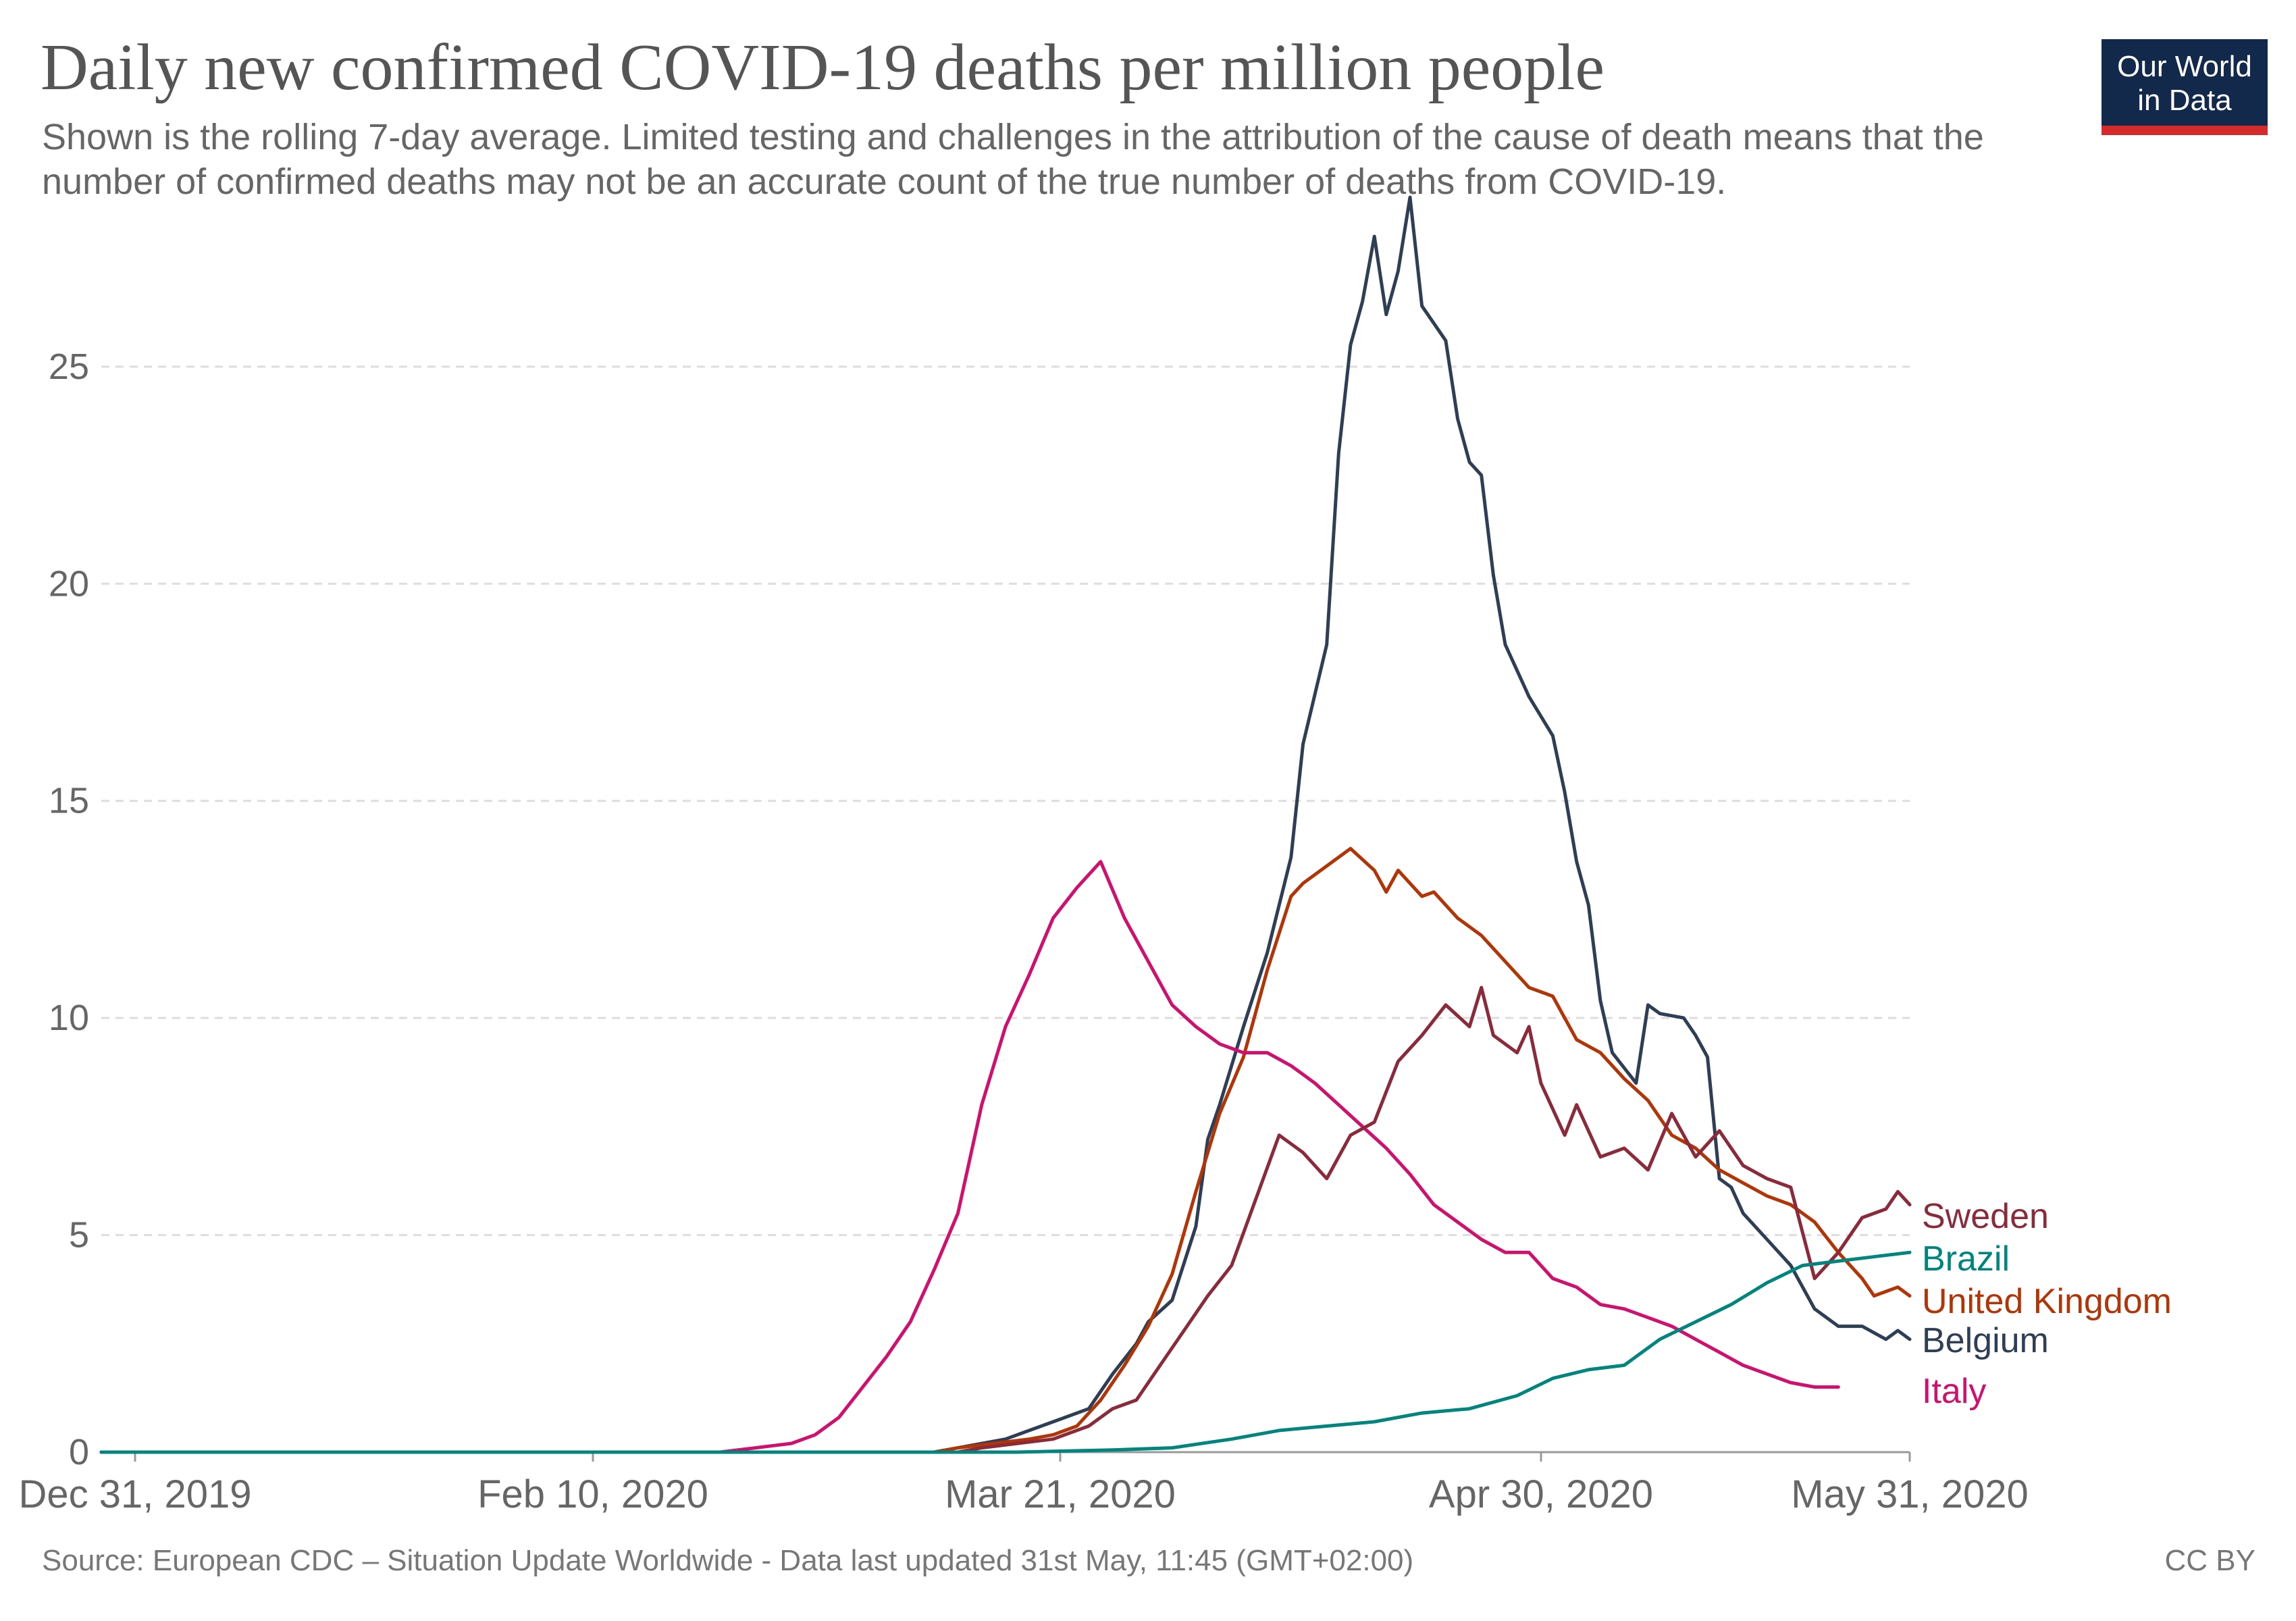 The width and height of the screenshot is (2296, 1621). I want to click on owid-logo: Our World in Data, so click(2185, 87).